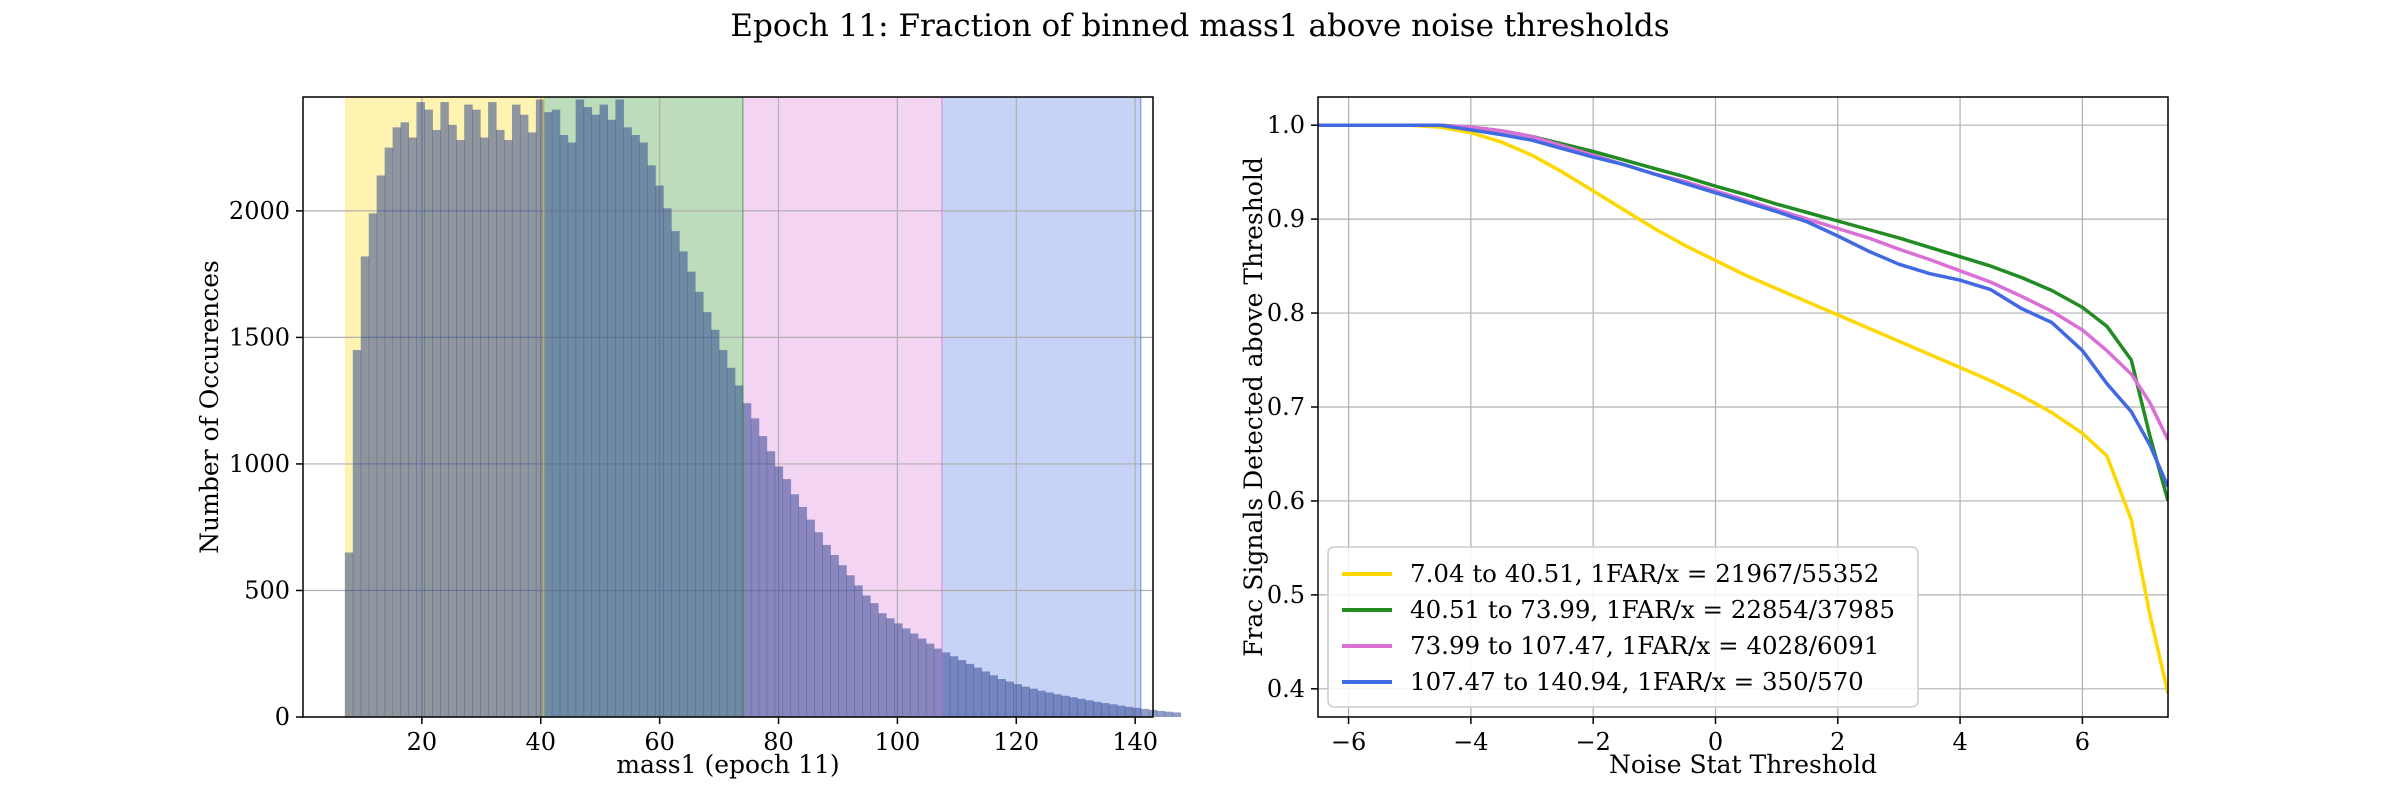 Image resolution: width=2400 pixels, height=800 pixels. Describe the element at coordinates (422, 742) in the screenshot. I see `x-tick-label: 20` at that location.